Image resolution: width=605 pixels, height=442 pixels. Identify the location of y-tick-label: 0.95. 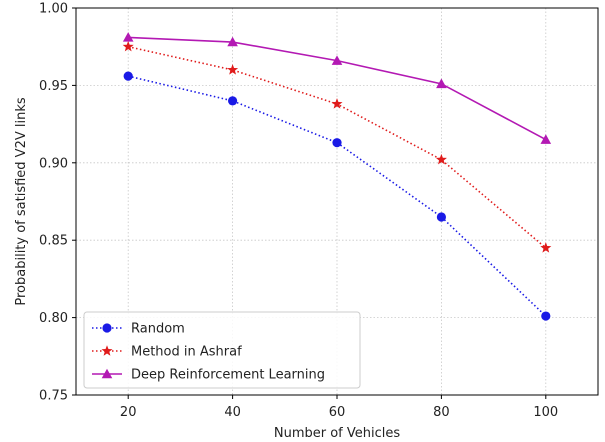
(53, 86).